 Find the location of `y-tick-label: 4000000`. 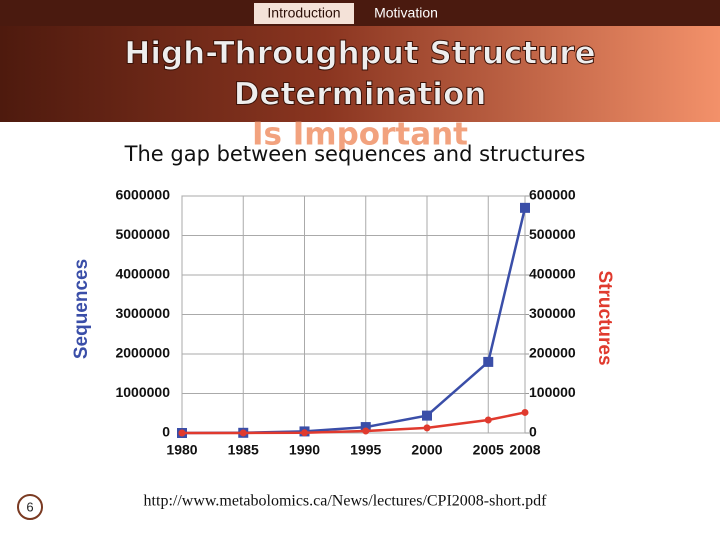

y-tick-label: 4000000 is located at coordinates (142, 274).